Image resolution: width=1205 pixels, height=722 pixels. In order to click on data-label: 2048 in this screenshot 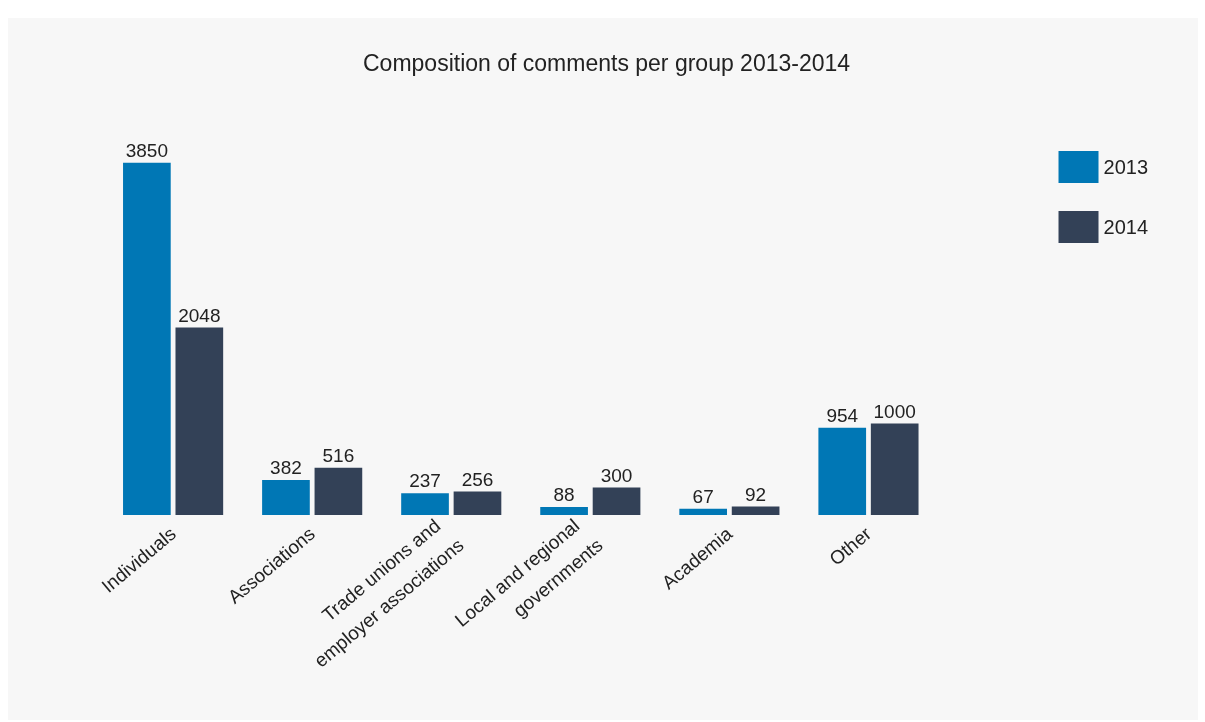, I will do `click(199, 315)`.